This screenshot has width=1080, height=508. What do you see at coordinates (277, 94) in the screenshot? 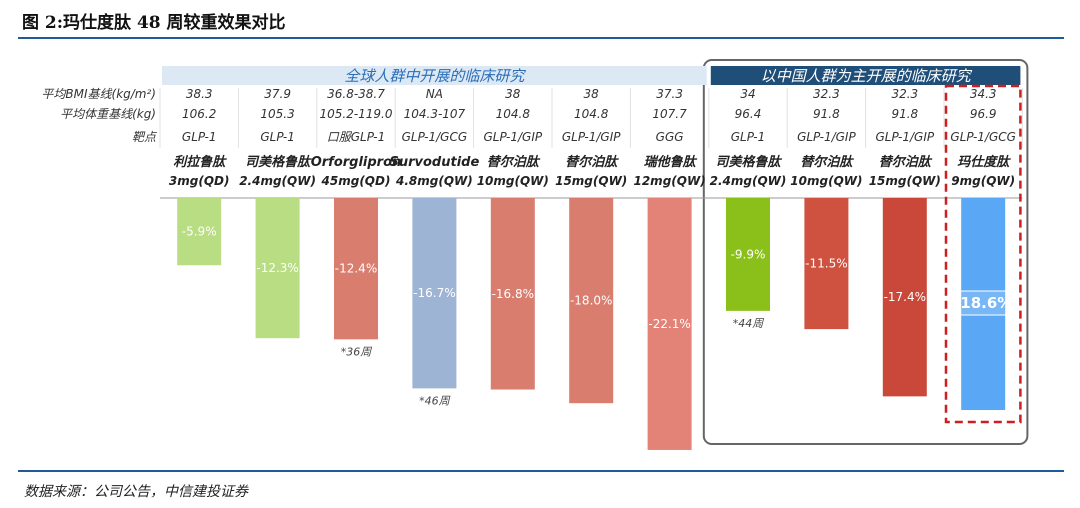
I see `bmi-value: 37.9` at bounding box center [277, 94].